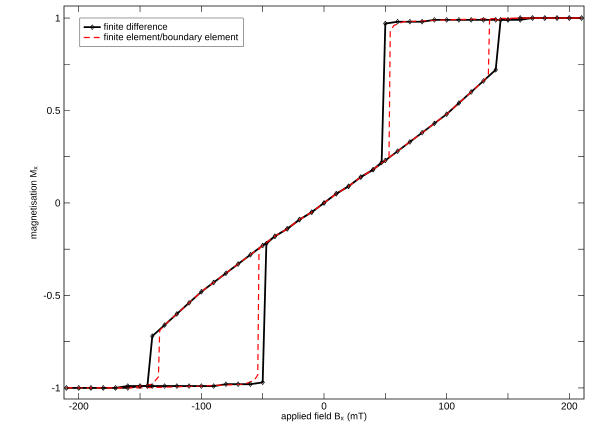 Image resolution: width=599 pixels, height=443 pixels. What do you see at coordinates (56, 388) in the screenshot?
I see `y-tick-label: -1` at bounding box center [56, 388].